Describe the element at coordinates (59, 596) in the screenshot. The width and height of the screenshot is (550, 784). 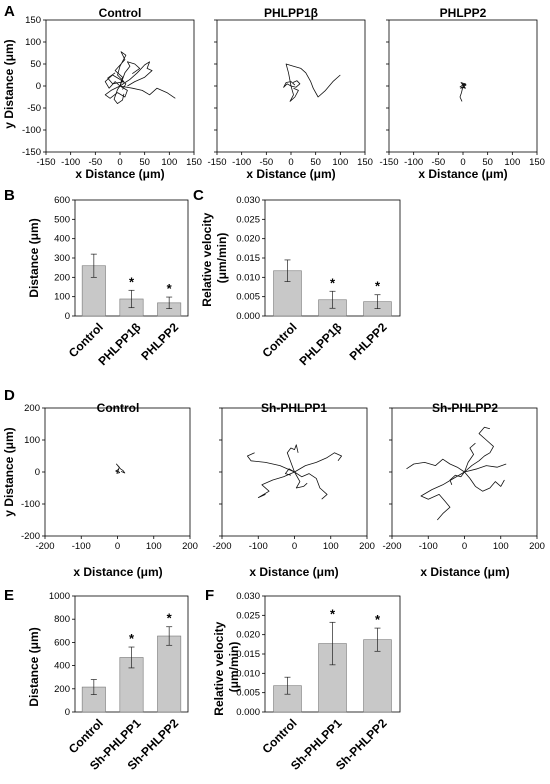
I see `y-tick-label: 1000` at that location.